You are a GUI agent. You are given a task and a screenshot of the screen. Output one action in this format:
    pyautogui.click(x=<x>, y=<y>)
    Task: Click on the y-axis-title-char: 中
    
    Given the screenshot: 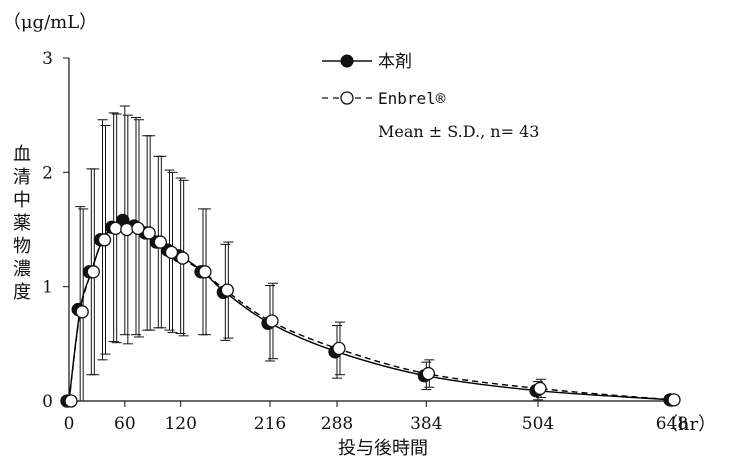 What is the action you would take?
    pyautogui.click(x=22, y=200)
    